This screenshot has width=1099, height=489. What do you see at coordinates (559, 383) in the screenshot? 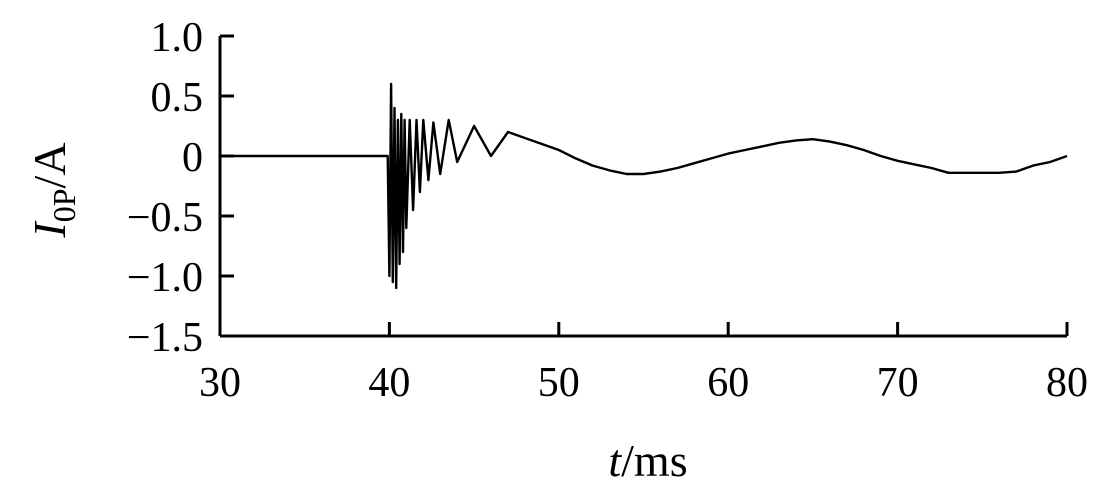
I see `x-tick-label: 50` at bounding box center [559, 383].